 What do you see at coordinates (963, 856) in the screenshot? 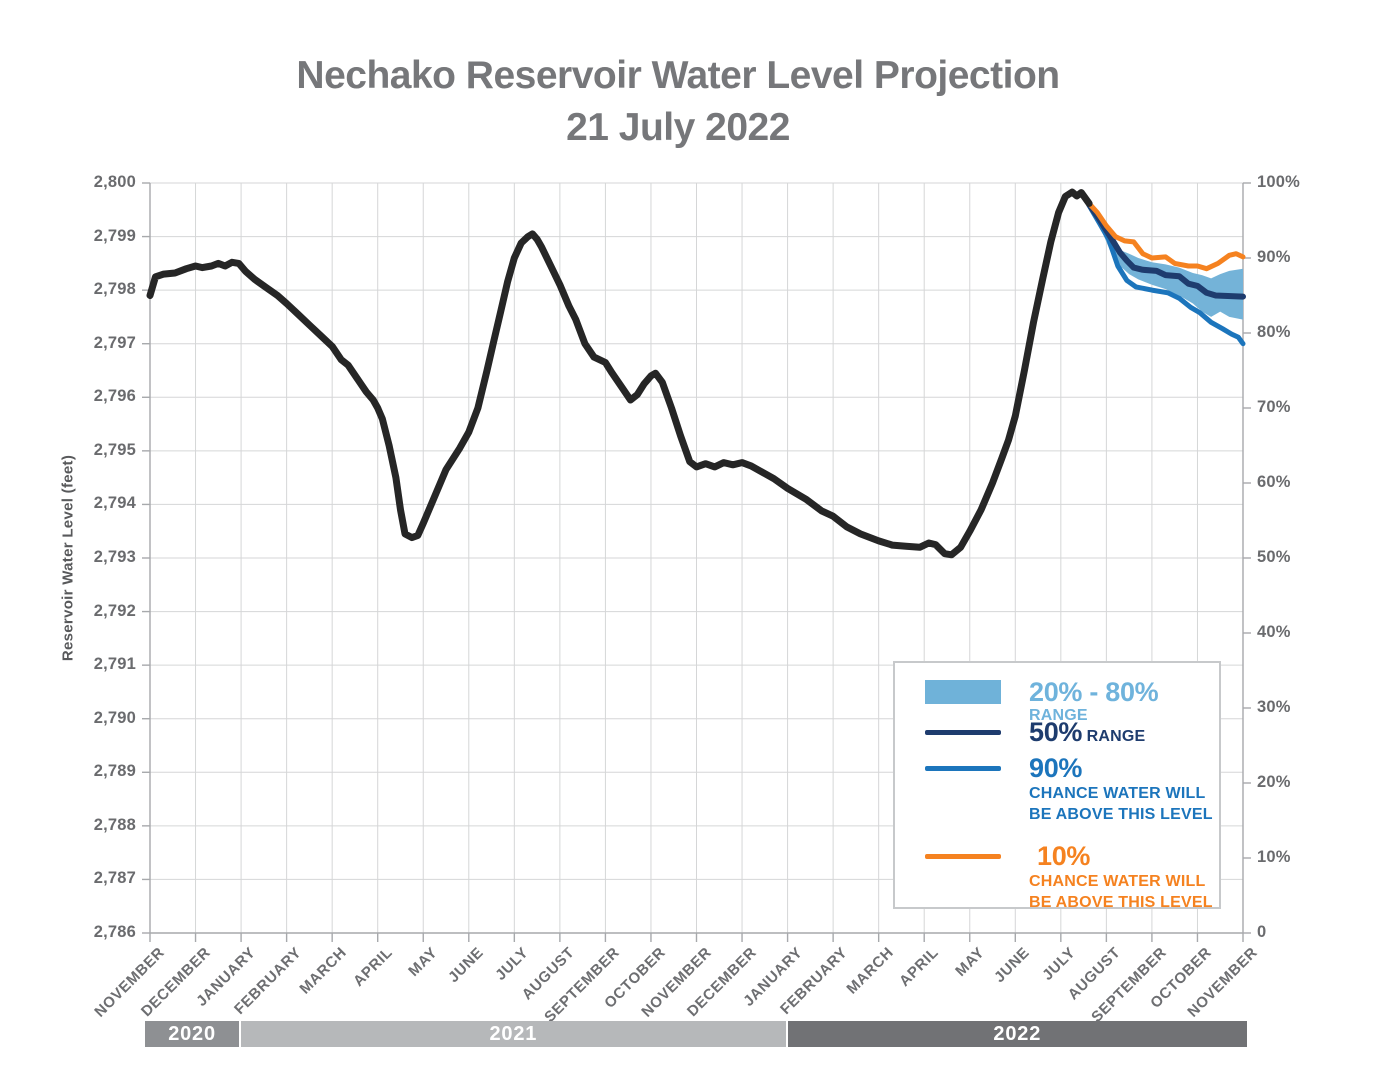
I see `orange-line-swatch-icon` at bounding box center [963, 856].